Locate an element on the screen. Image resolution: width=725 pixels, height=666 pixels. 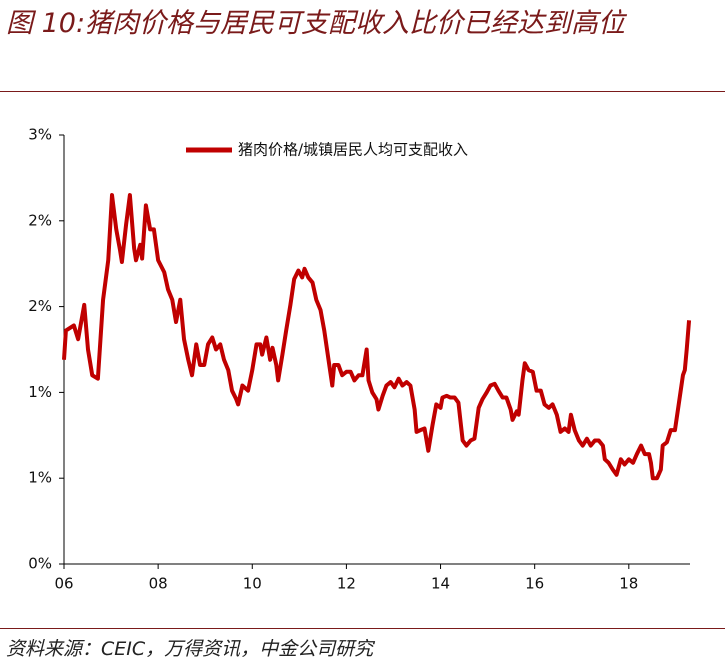
title: 图 10:猪肉价格与居民可支配收入比价已经达到高位 is located at coordinates (316, 23).